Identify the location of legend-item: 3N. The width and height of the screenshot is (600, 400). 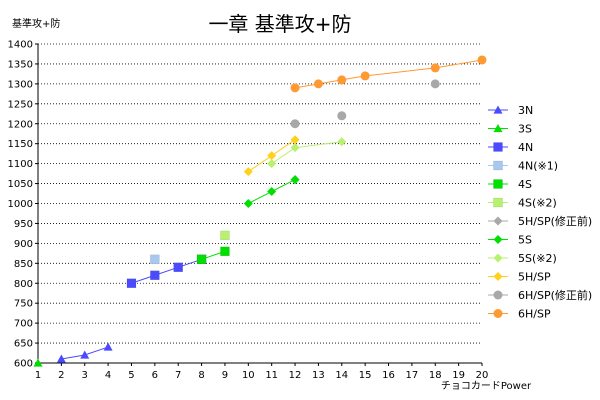
(510, 110).